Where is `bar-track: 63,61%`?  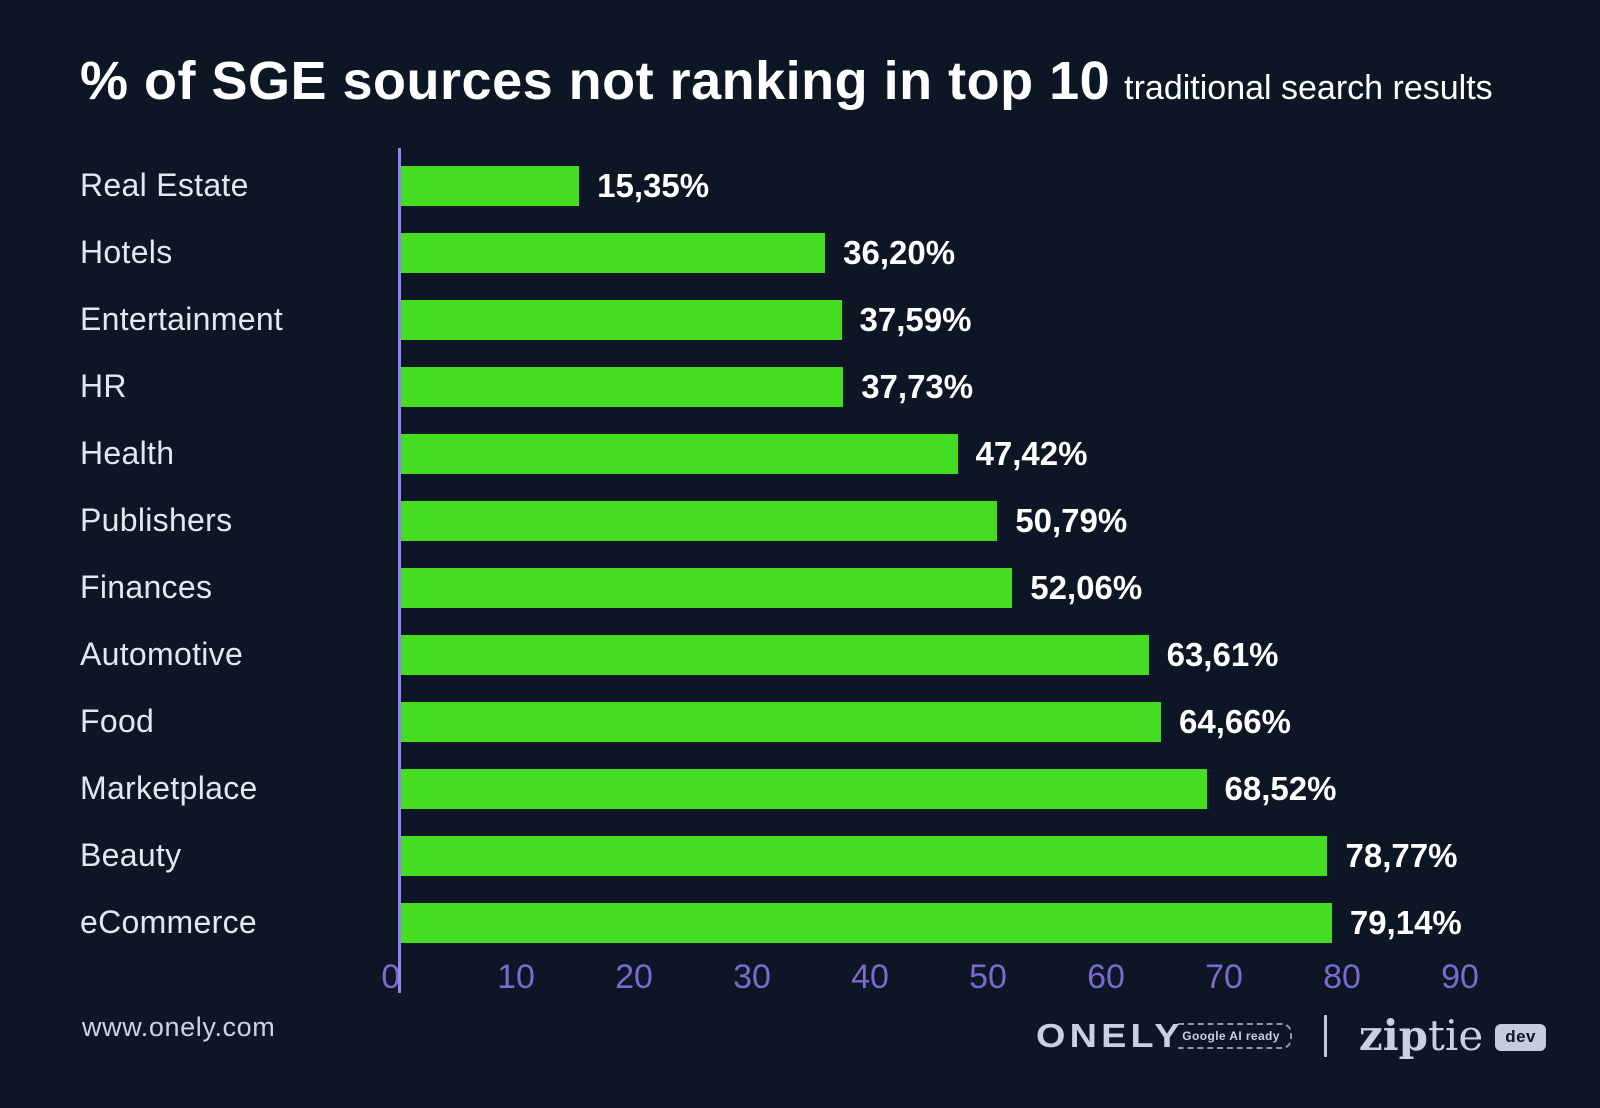 bar-track: 63,61% is located at coordinates (929, 654).